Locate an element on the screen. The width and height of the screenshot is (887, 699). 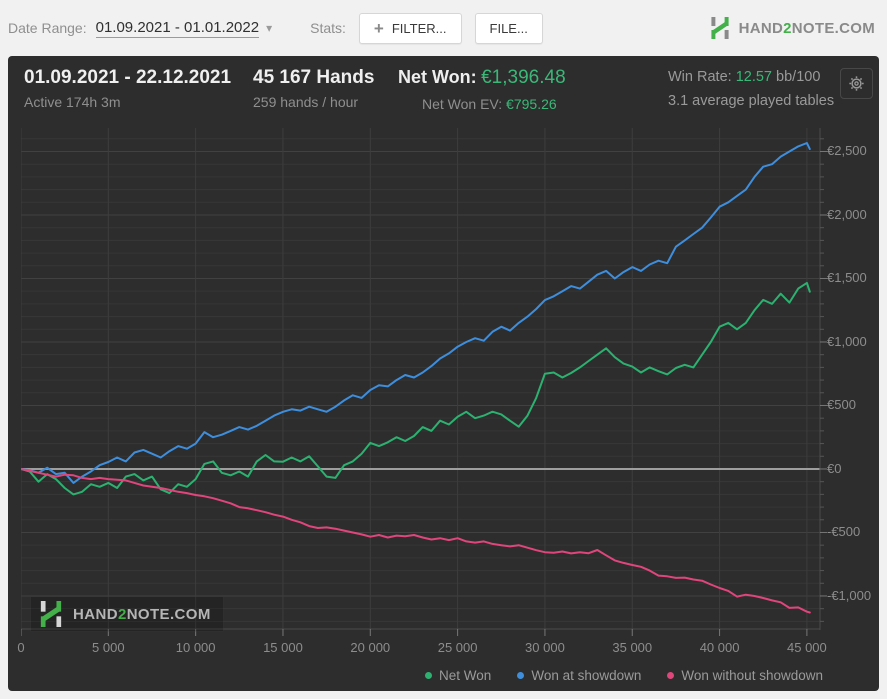
watermark-text: HAND2NOTE.COM is located at coordinates (142, 614).